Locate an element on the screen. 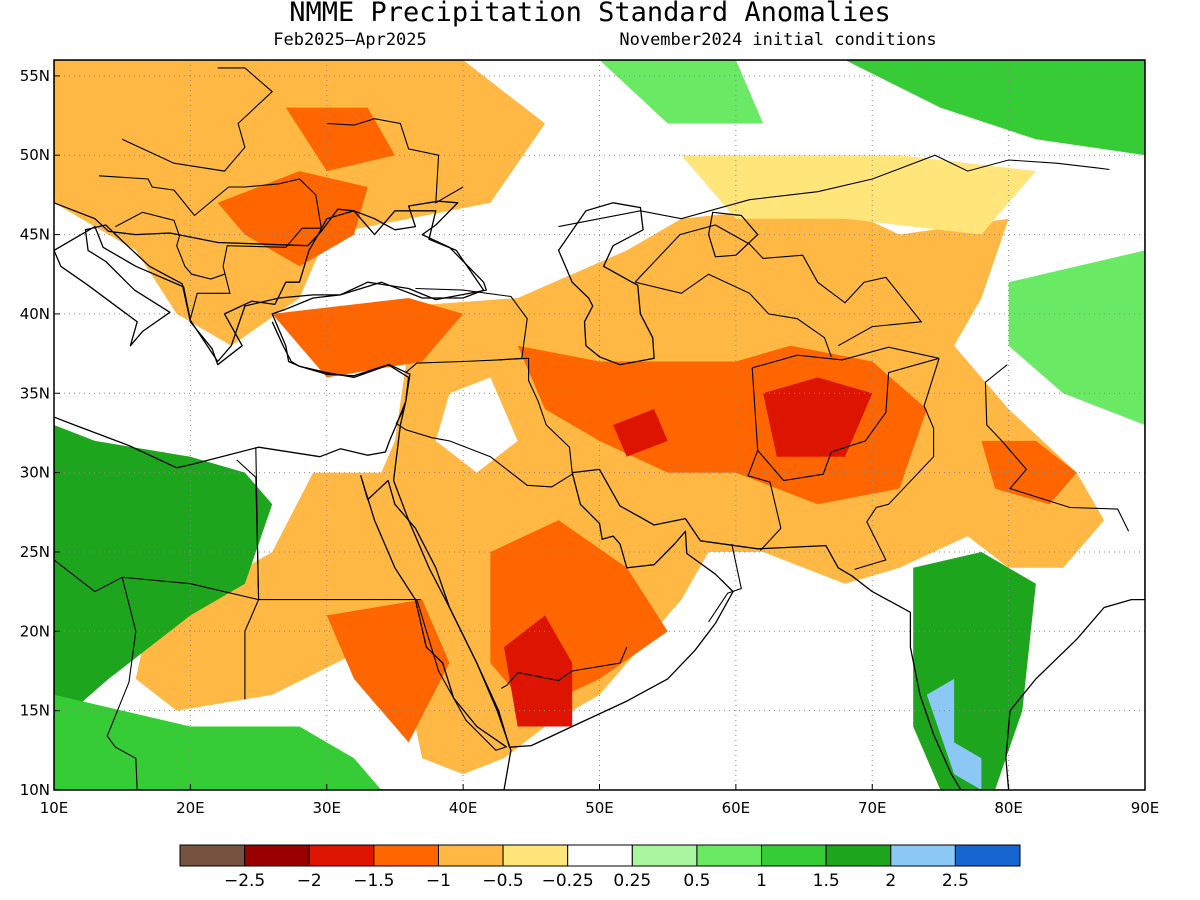 The width and height of the screenshot is (1200, 900). anomaly-region-iran-afg-max is located at coordinates (818, 417).